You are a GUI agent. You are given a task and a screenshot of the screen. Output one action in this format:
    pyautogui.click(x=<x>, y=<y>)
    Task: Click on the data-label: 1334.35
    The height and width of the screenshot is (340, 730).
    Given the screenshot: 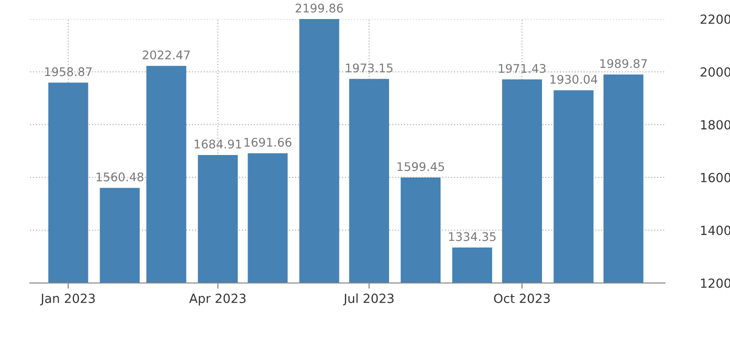 What is the action you would take?
    pyautogui.click(x=472, y=237)
    